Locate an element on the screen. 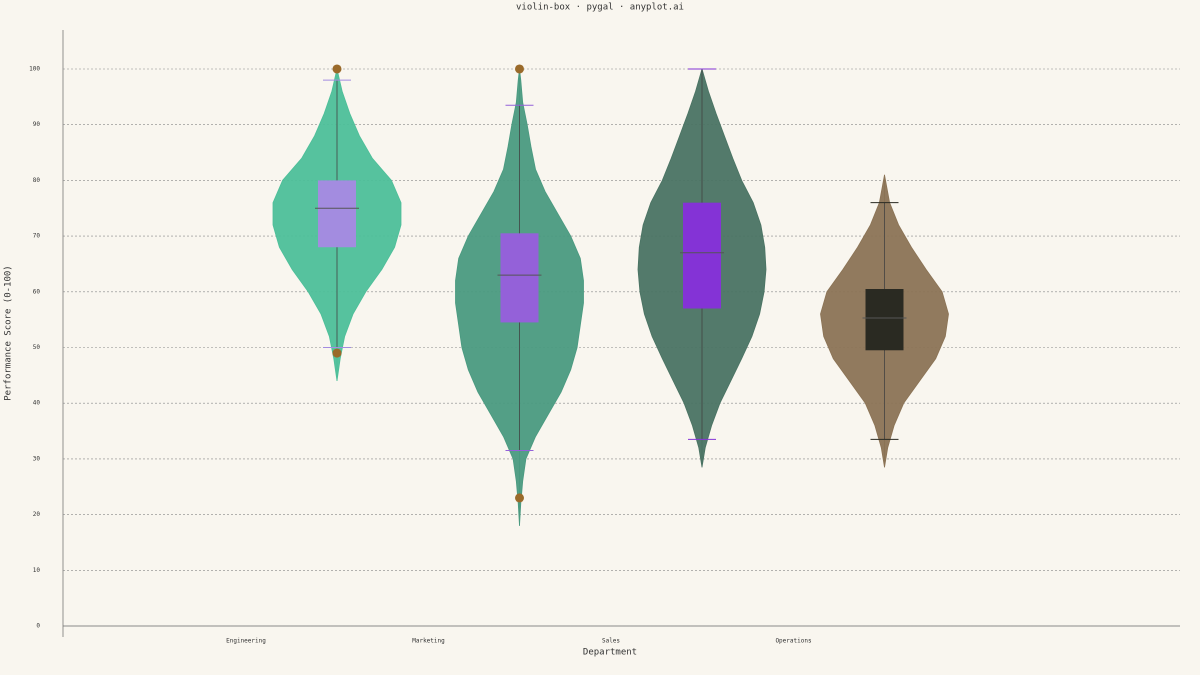 The width and height of the screenshot is (1200, 675). y-tick-label: 90 is located at coordinates (37, 124).